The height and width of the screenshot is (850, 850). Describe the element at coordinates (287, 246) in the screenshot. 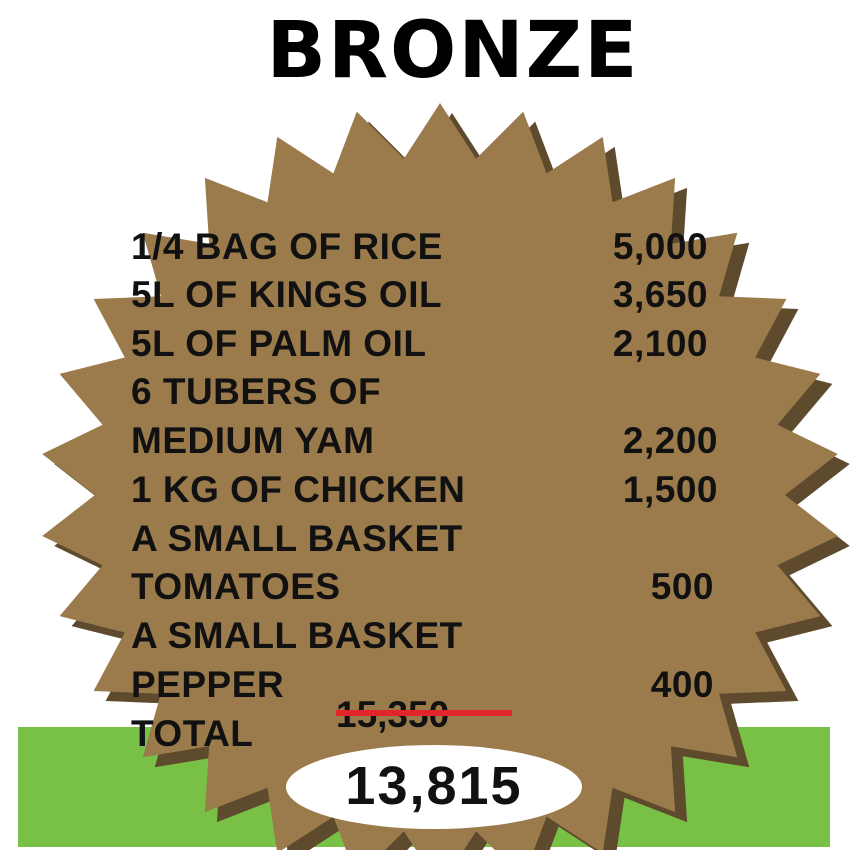

I see `item-label-rice: 1/4 BAG OF RICE` at that location.